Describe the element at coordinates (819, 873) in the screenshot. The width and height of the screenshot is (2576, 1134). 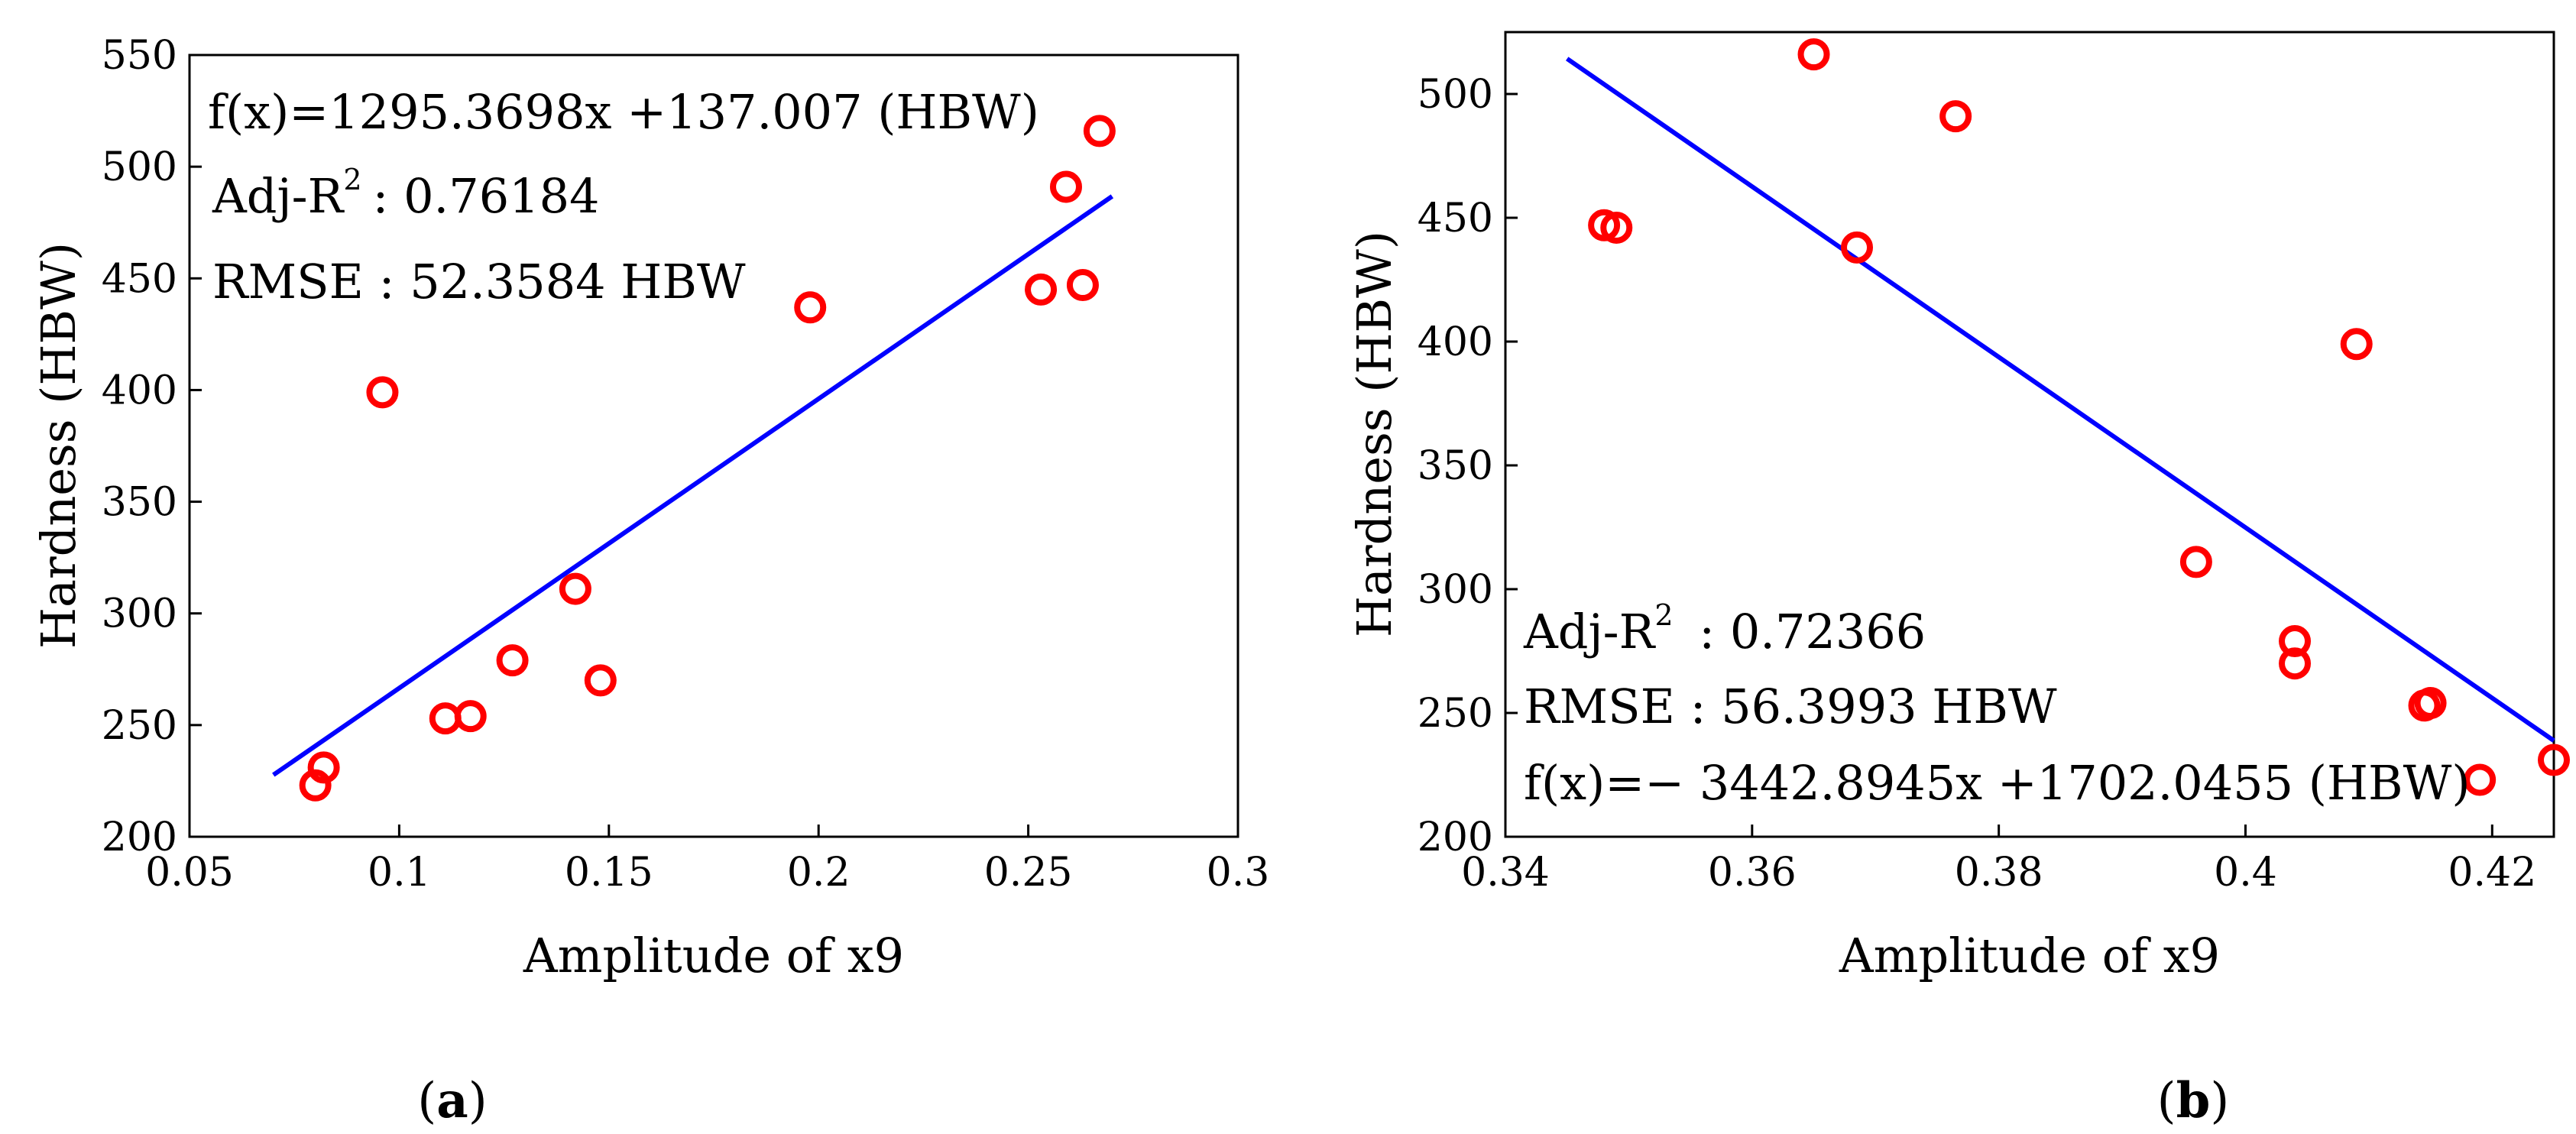
I see `x-tick-label: 0.2` at that location.